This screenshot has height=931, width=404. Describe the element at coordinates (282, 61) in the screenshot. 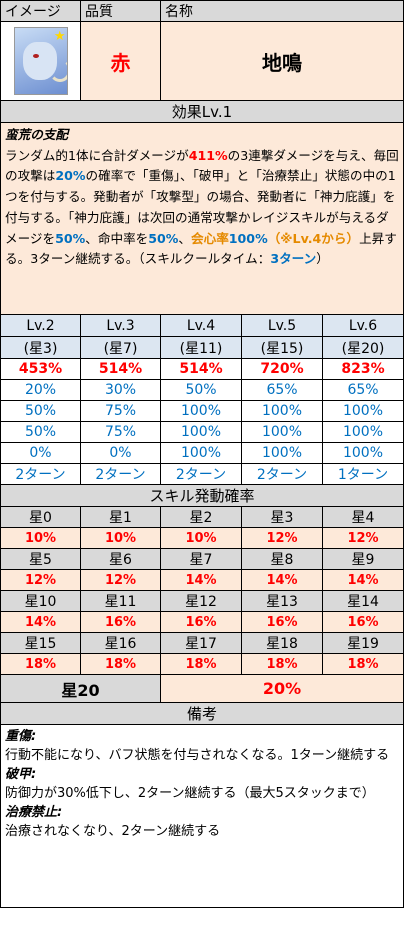

I see `skill-name: 地鳴` at that location.